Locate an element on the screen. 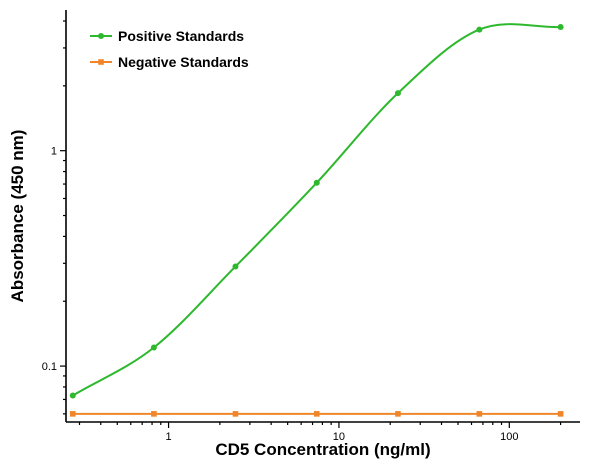 The height and width of the screenshot is (464, 592). x-tick-label: 10 is located at coordinates (339, 437).